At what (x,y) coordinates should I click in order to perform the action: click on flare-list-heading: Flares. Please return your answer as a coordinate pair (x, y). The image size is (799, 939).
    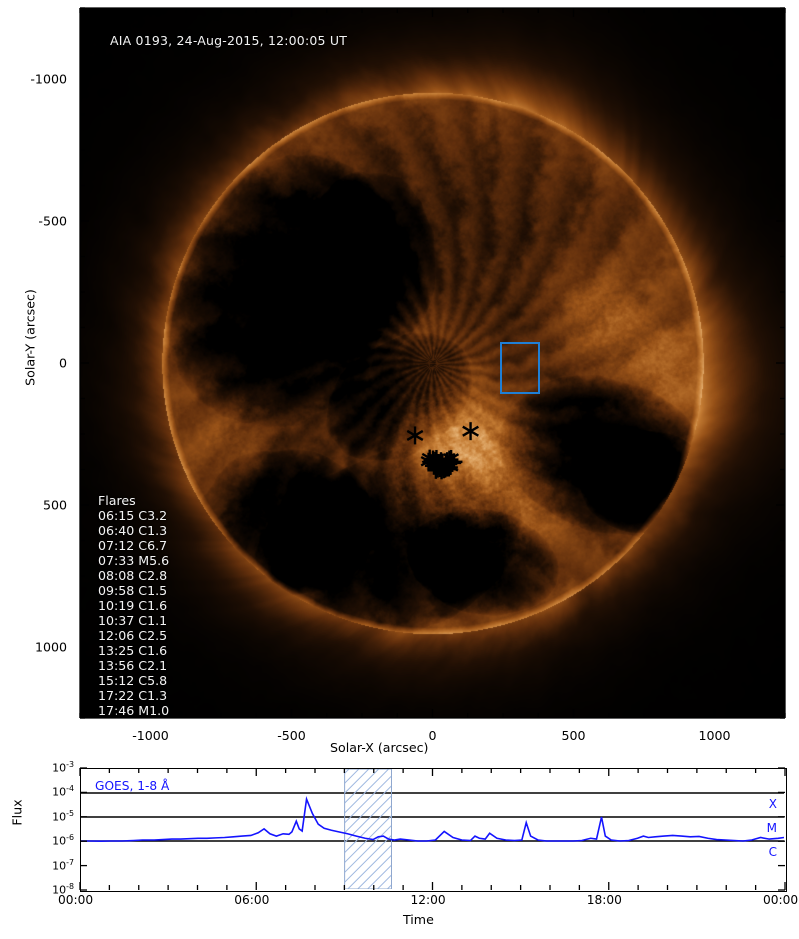
    Looking at the image, I should click on (117, 500).